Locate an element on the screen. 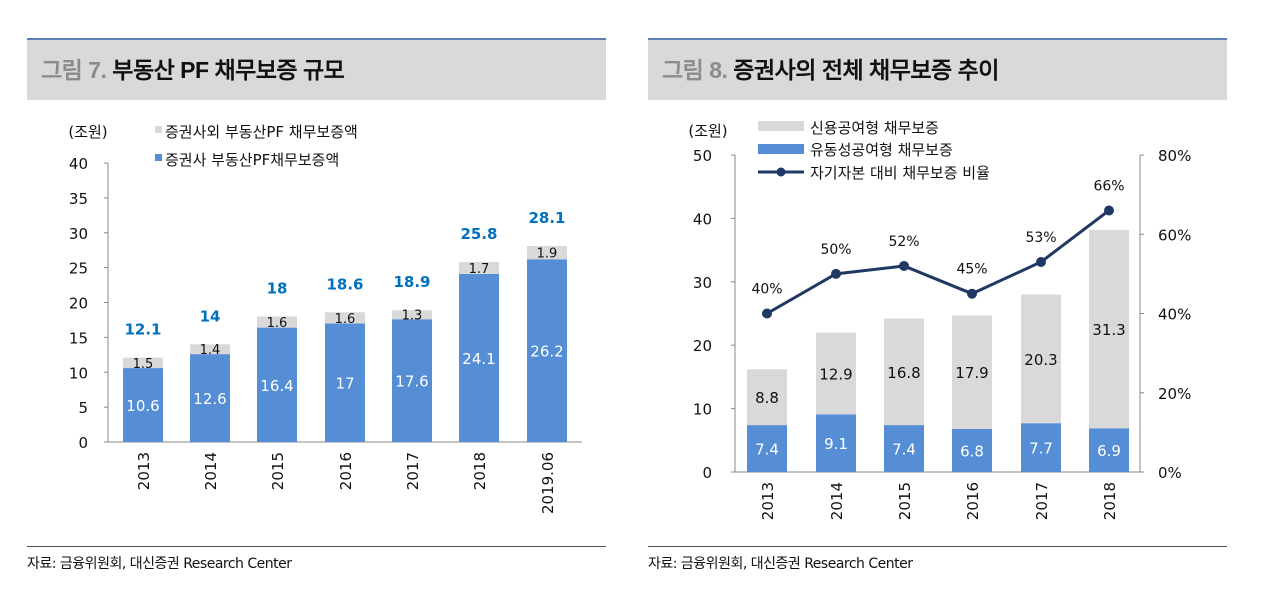 Image resolution: width=1271 pixels, height=600 pixels. data-label-securities: 24.1 is located at coordinates (478, 359).